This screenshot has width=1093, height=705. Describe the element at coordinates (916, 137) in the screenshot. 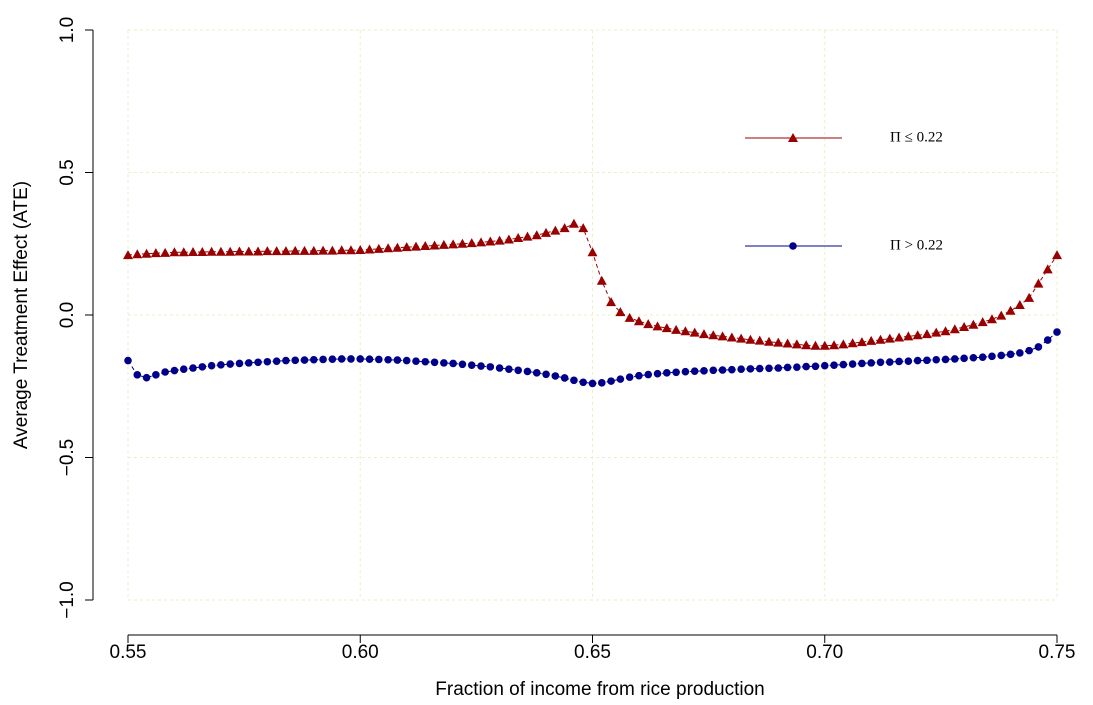

I see `legend-label: Π ≤ 0.22` at that location.